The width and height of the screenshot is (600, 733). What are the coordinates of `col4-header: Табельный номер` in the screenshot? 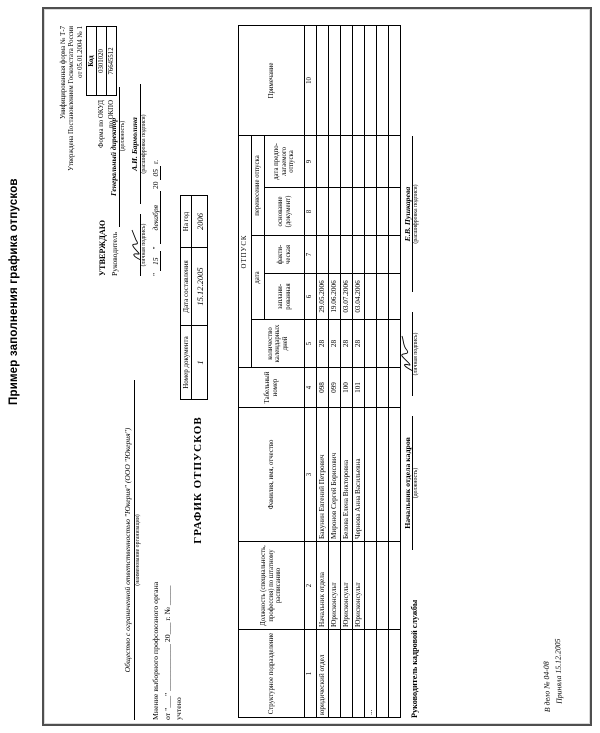 It's located at (271, 387).